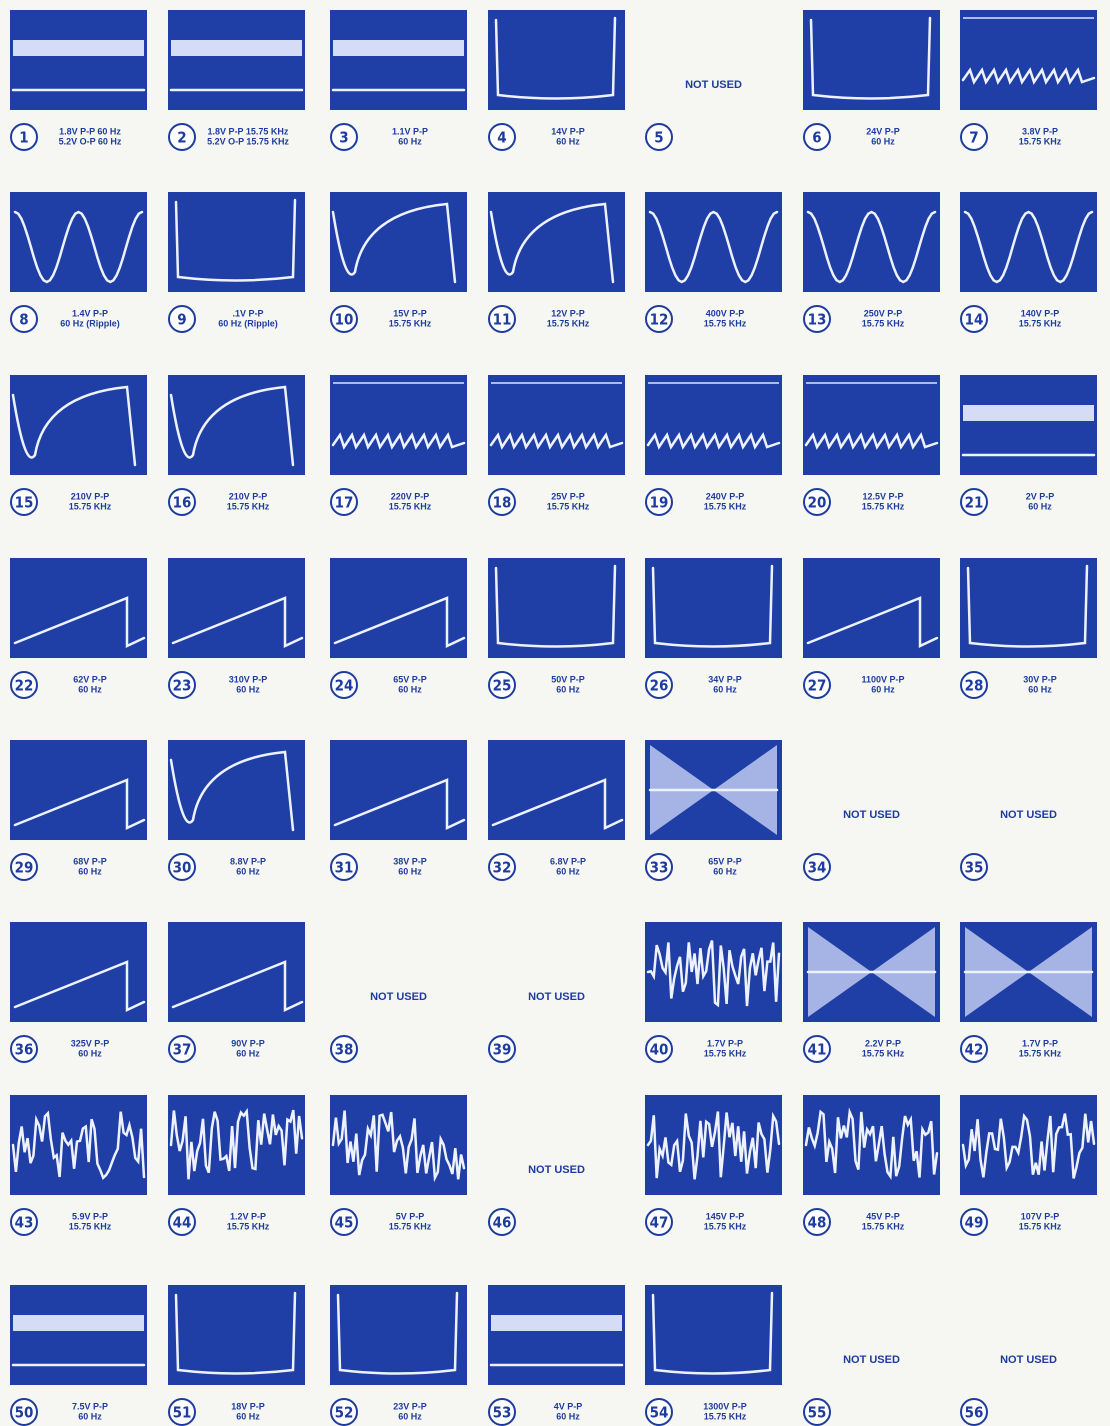 This screenshot has width=1110, height=1426. What do you see at coordinates (1008, 845) in the screenshot?
I see `waveform-cell: NOT USED 35` at bounding box center [1008, 845].